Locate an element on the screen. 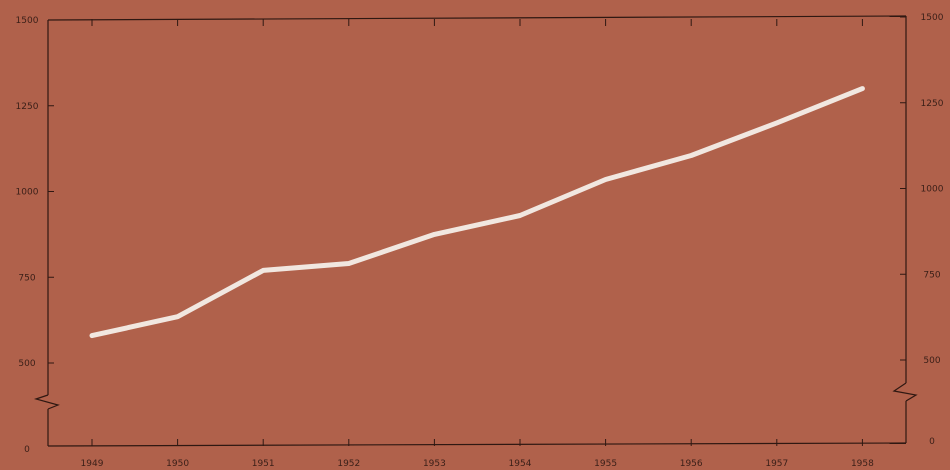  x-tick-label-1951: 1951 is located at coordinates (263, 464).